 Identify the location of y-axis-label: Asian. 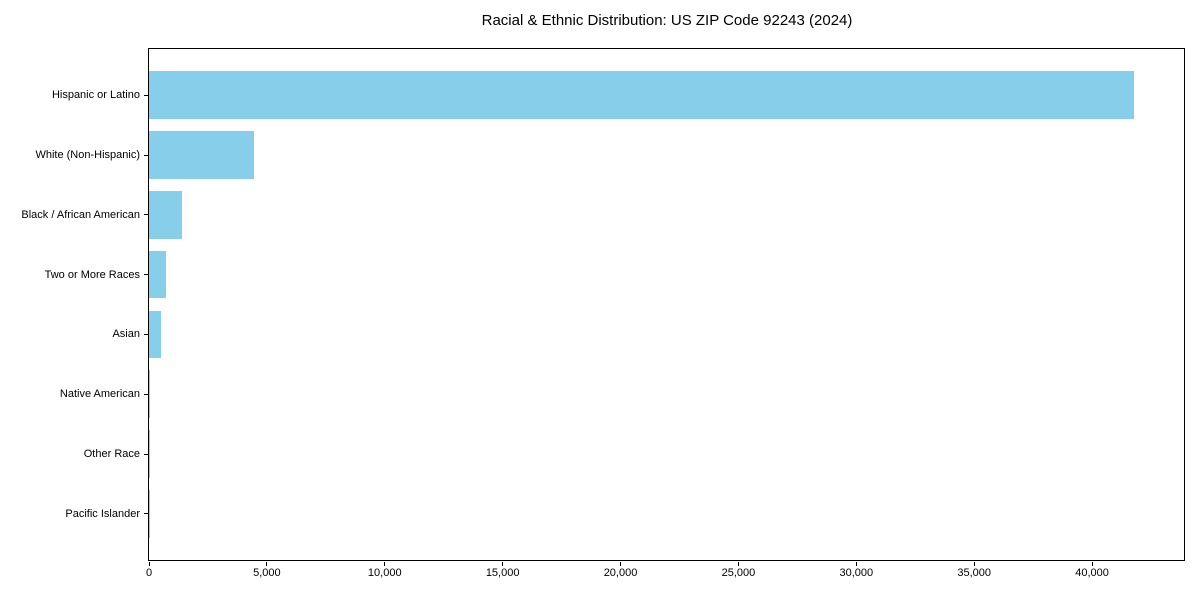
(126, 334).